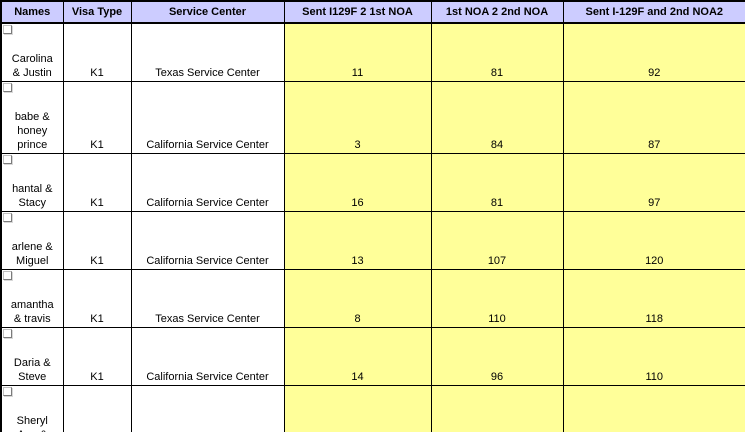  What do you see at coordinates (32, 312) in the screenshot?
I see `name-text: amantha & travis` at bounding box center [32, 312].